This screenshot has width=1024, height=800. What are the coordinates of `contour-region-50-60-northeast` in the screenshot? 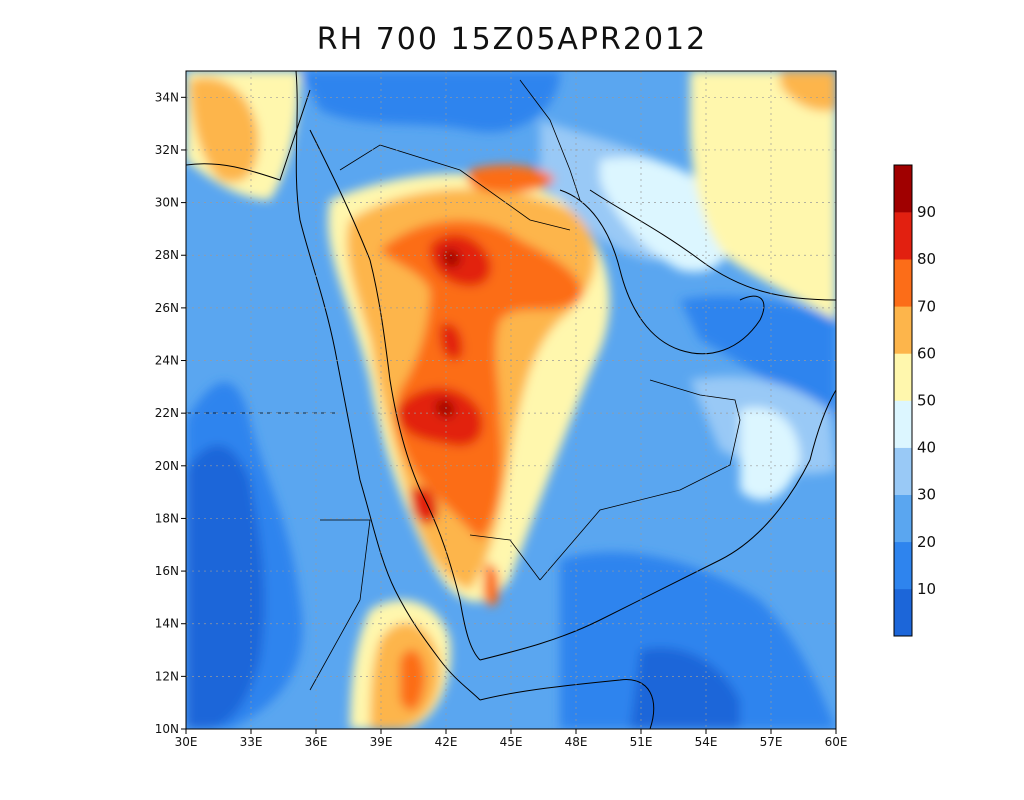 It's located at (763, 195).